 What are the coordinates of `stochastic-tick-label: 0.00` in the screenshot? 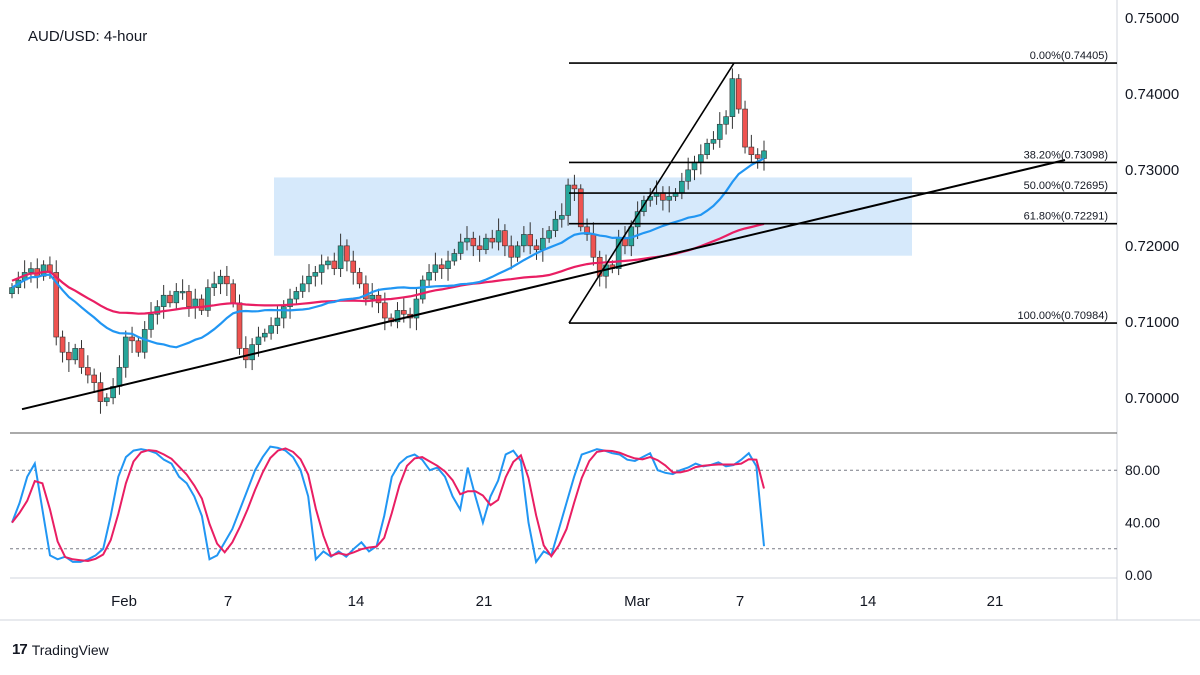 It's located at (1138, 575).